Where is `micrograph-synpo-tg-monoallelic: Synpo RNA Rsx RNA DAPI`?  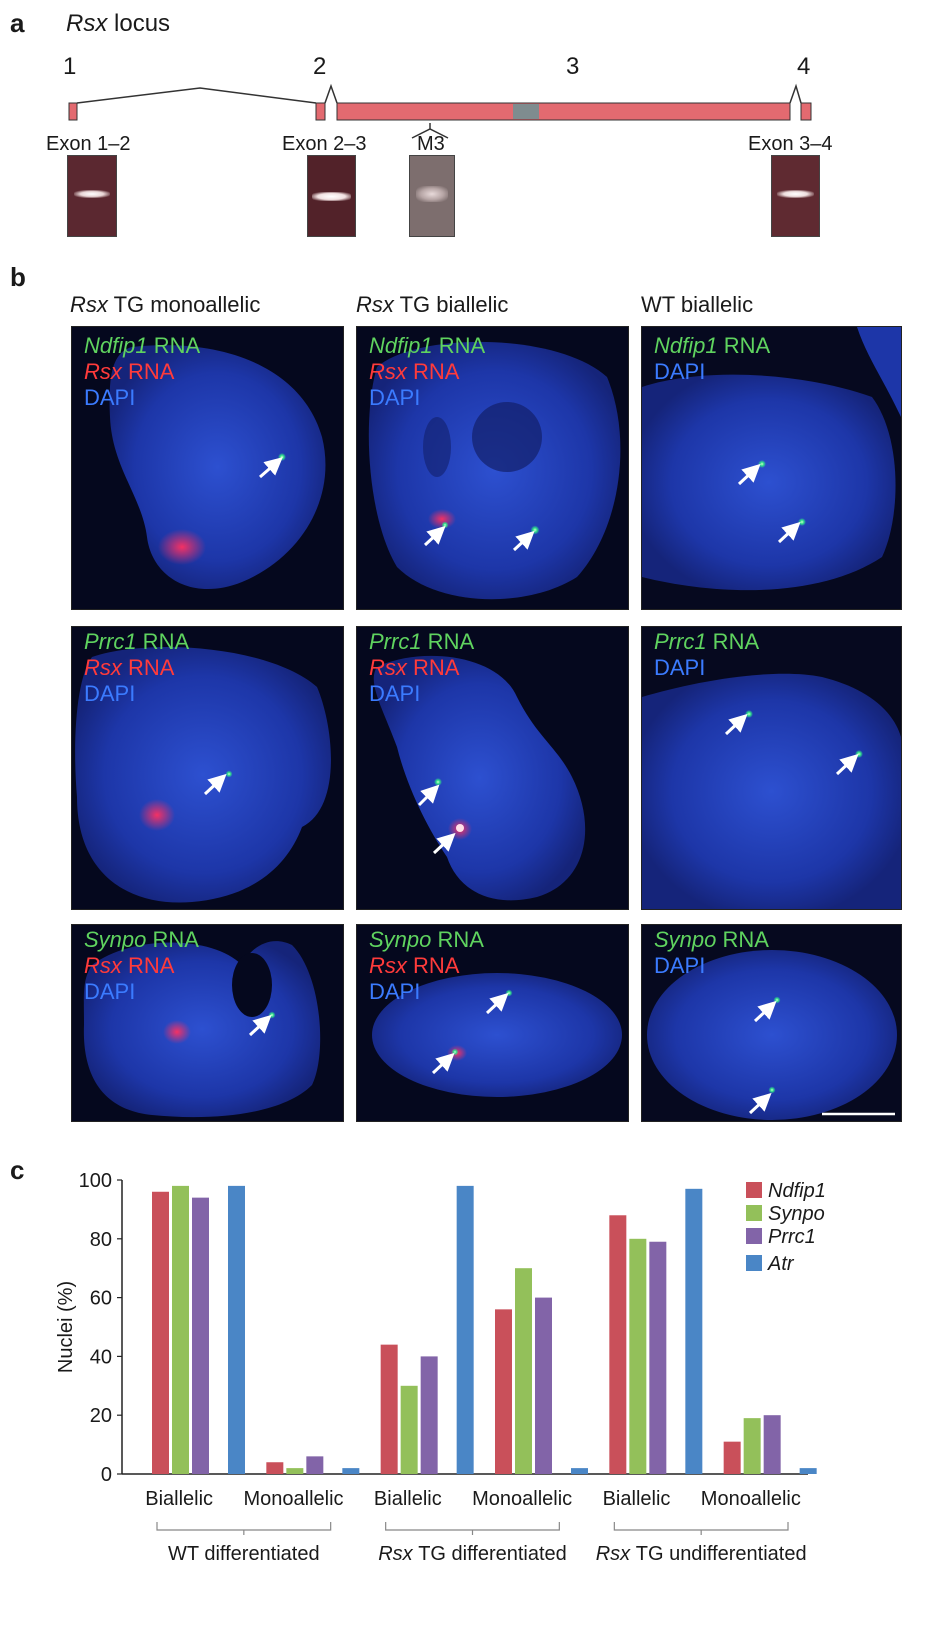 micrograph-synpo-tg-monoallelic: Synpo RNA Rsx RNA DAPI is located at coordinates (207, 1023).